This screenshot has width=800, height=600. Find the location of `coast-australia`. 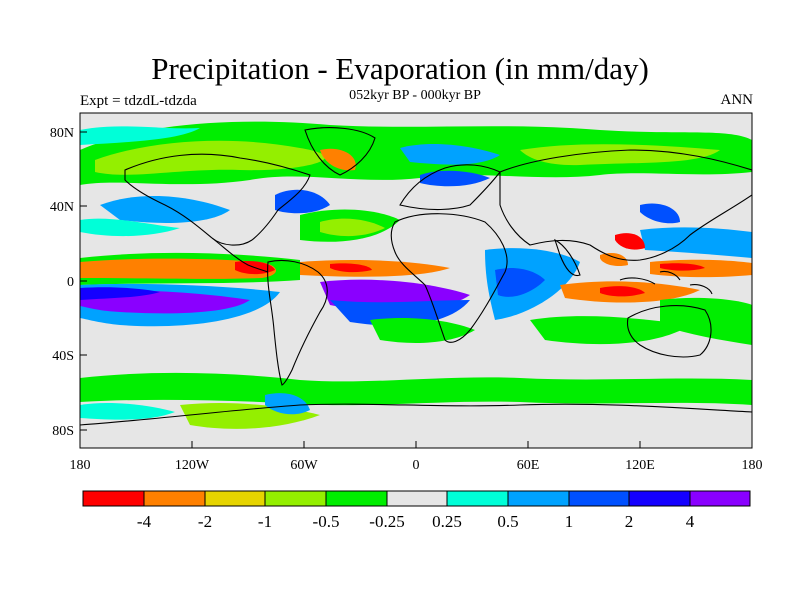

coast-australia is located at coordinates (669, 331).